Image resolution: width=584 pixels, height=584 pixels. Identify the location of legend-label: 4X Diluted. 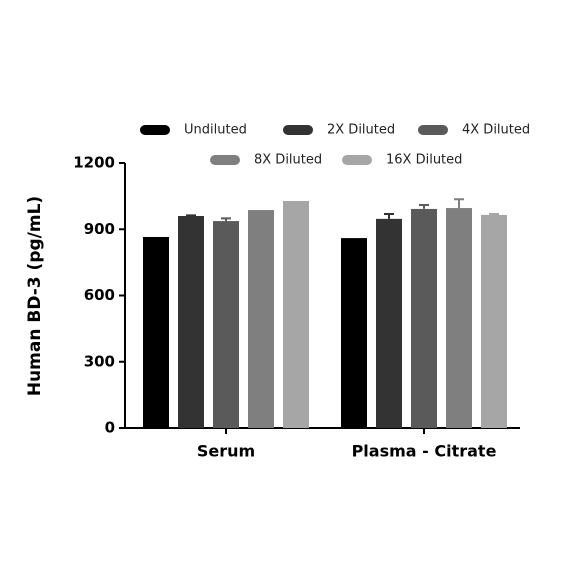
(496, 130).